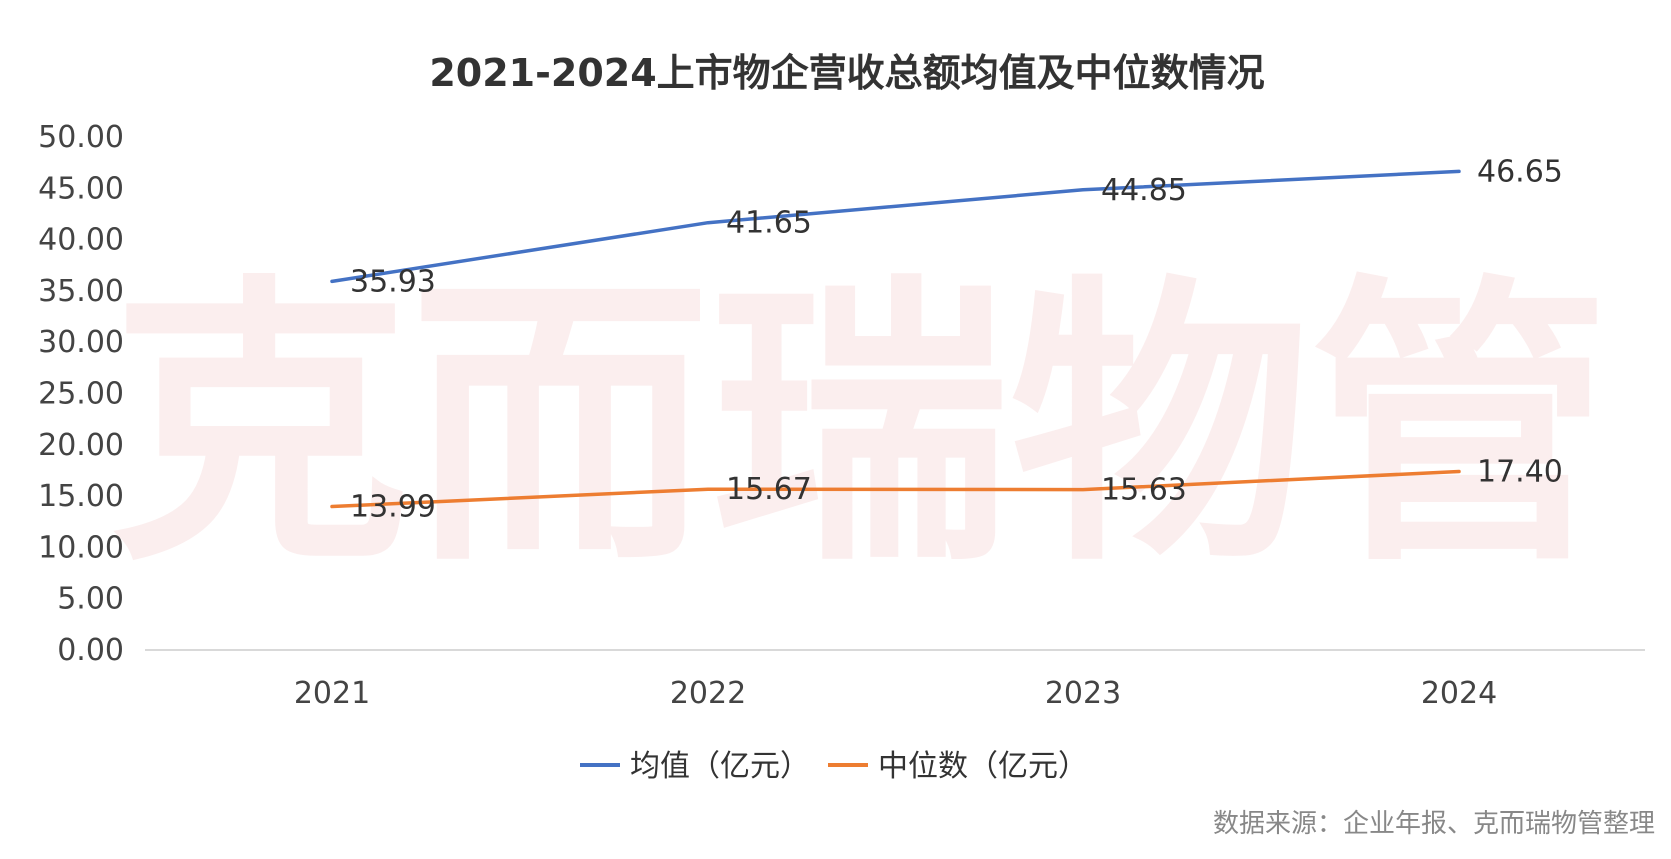 Image resolution: width=1671 pixels, height=859 pixels. Describe the element at coordinates (983, 766) in the screenshot. I see `legend-item-label: 中位数（亿元）` at that location.